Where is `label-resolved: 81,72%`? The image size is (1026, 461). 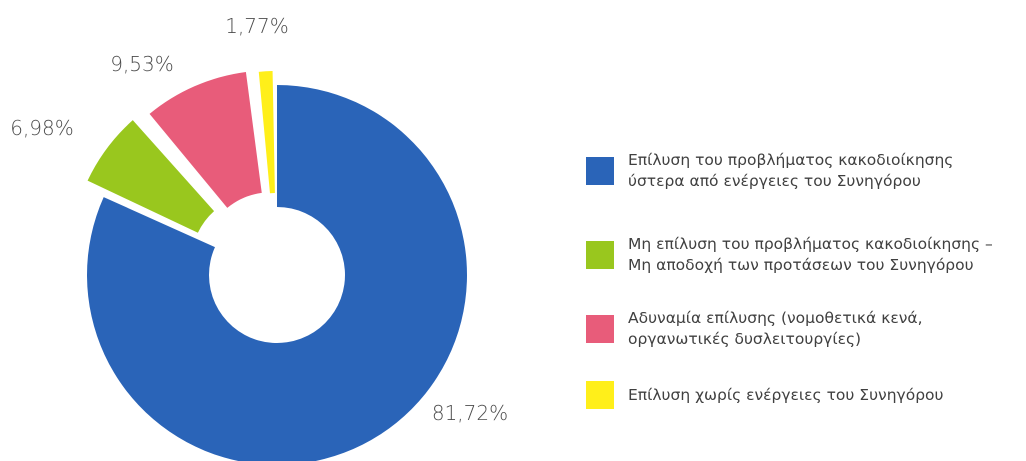
label-resolved: 81,72% is located at coordinates (470, 413).